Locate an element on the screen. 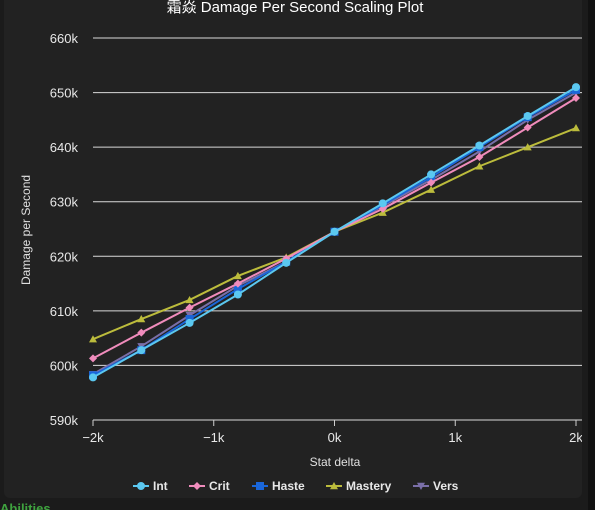  y-axis-label: Damage per Second is located at coordinates (26, 230).